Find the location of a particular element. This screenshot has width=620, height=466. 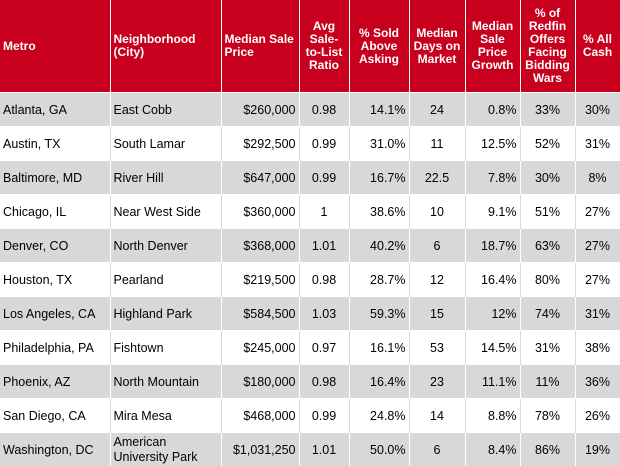

cell-days-on-market: 15 is located at coordinates (437, 314).